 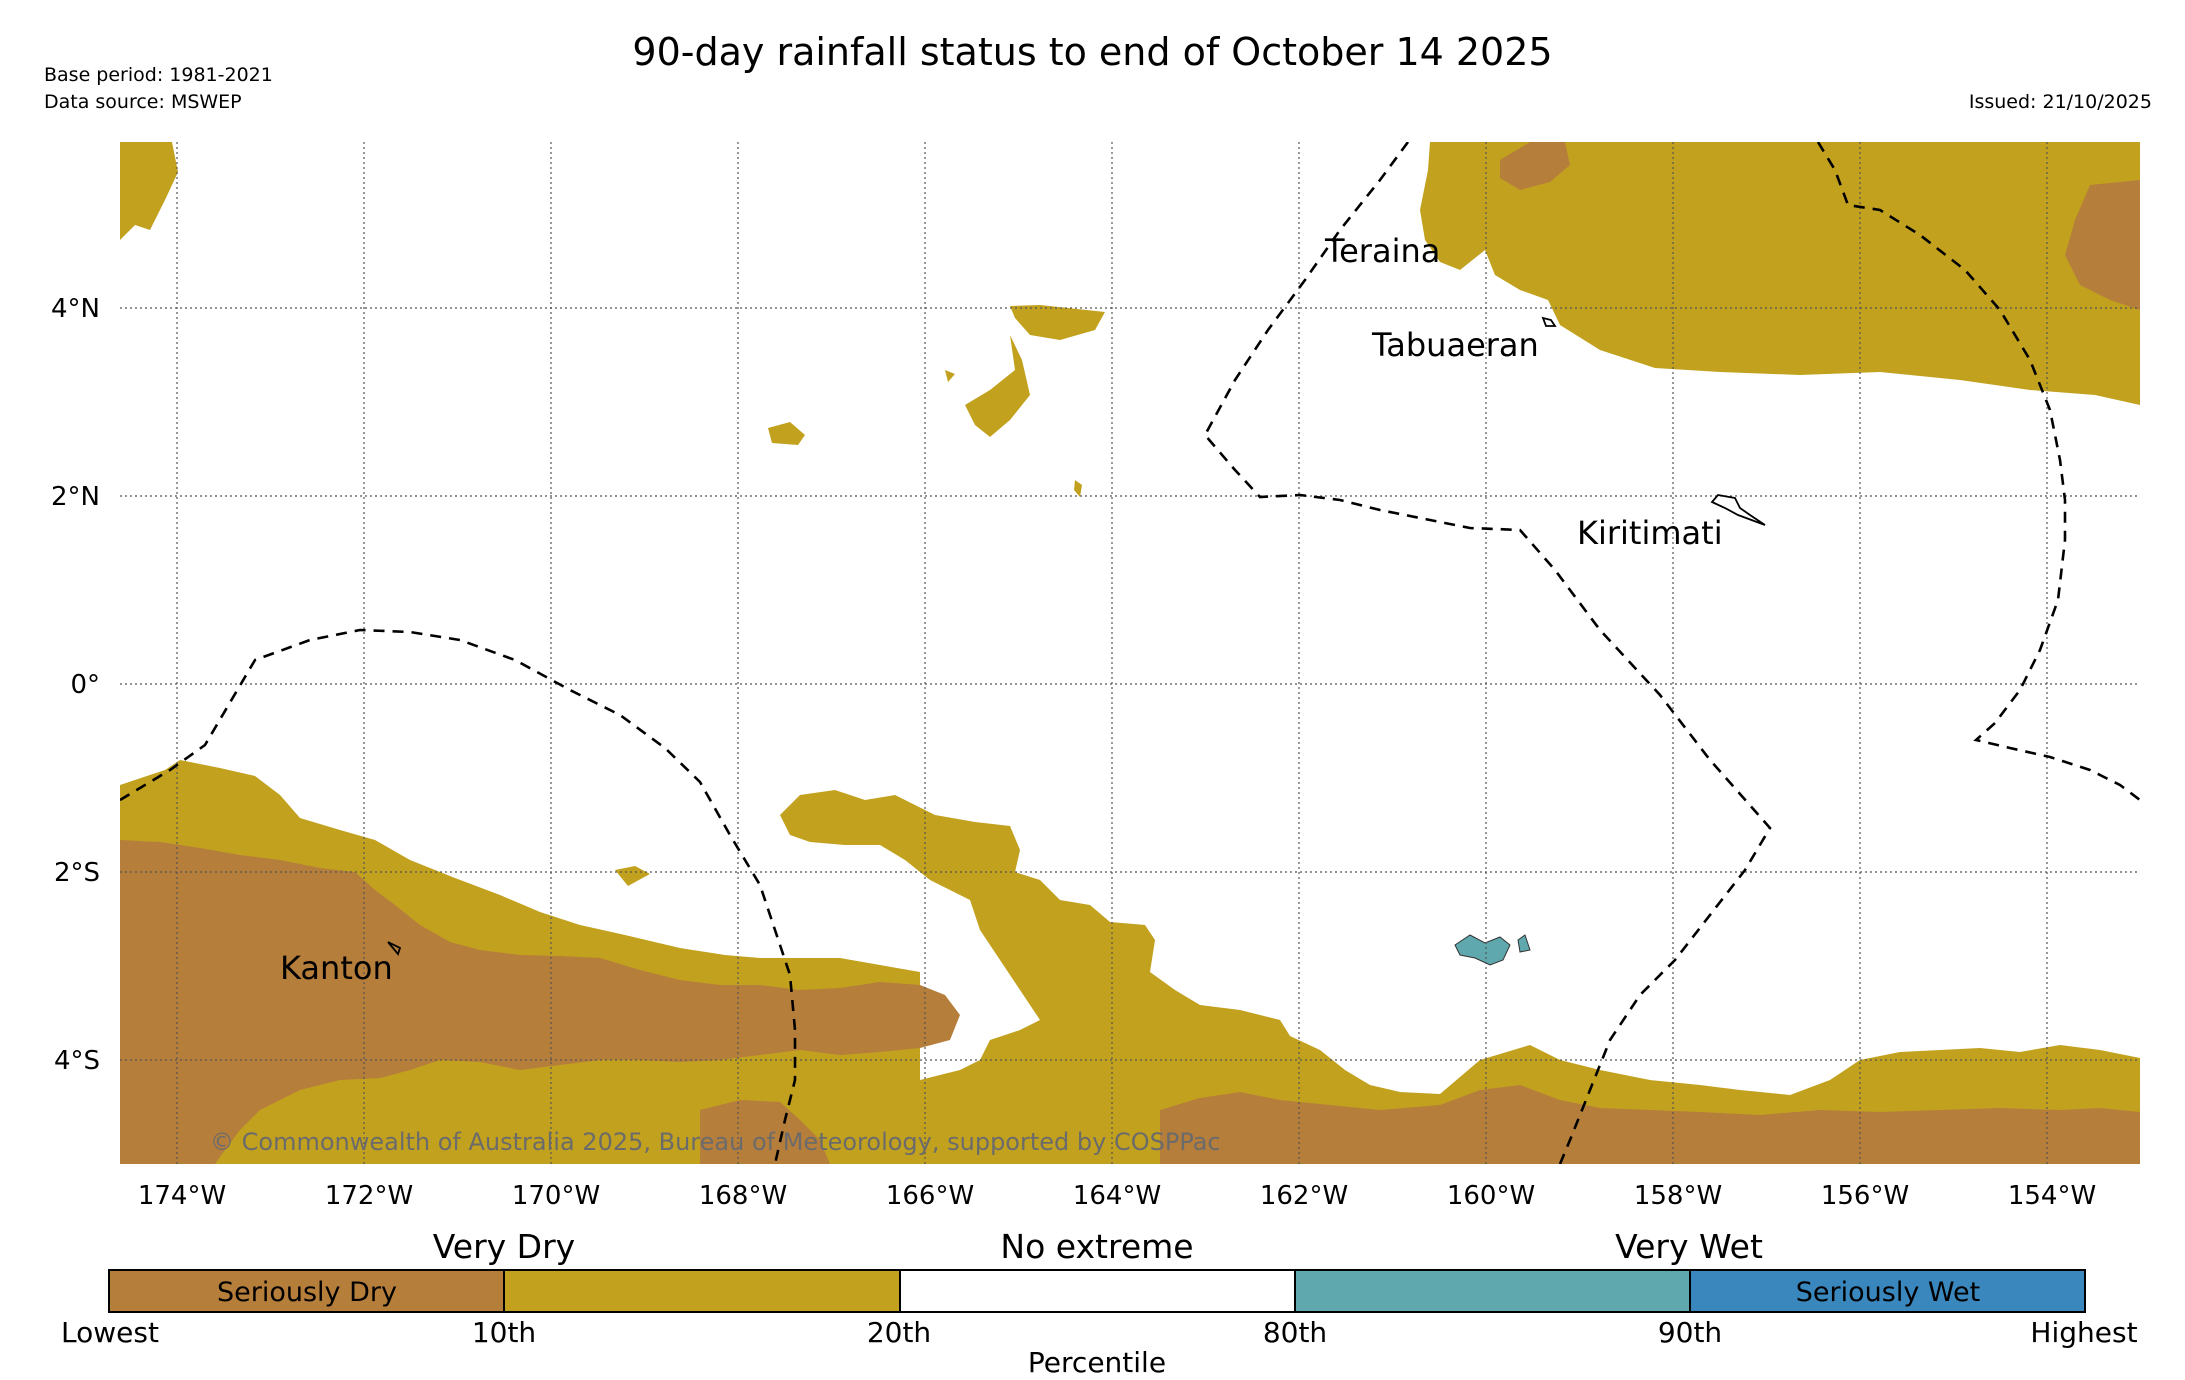 I want to click on lon-label: 166°W, so click(x=930, y=1196).